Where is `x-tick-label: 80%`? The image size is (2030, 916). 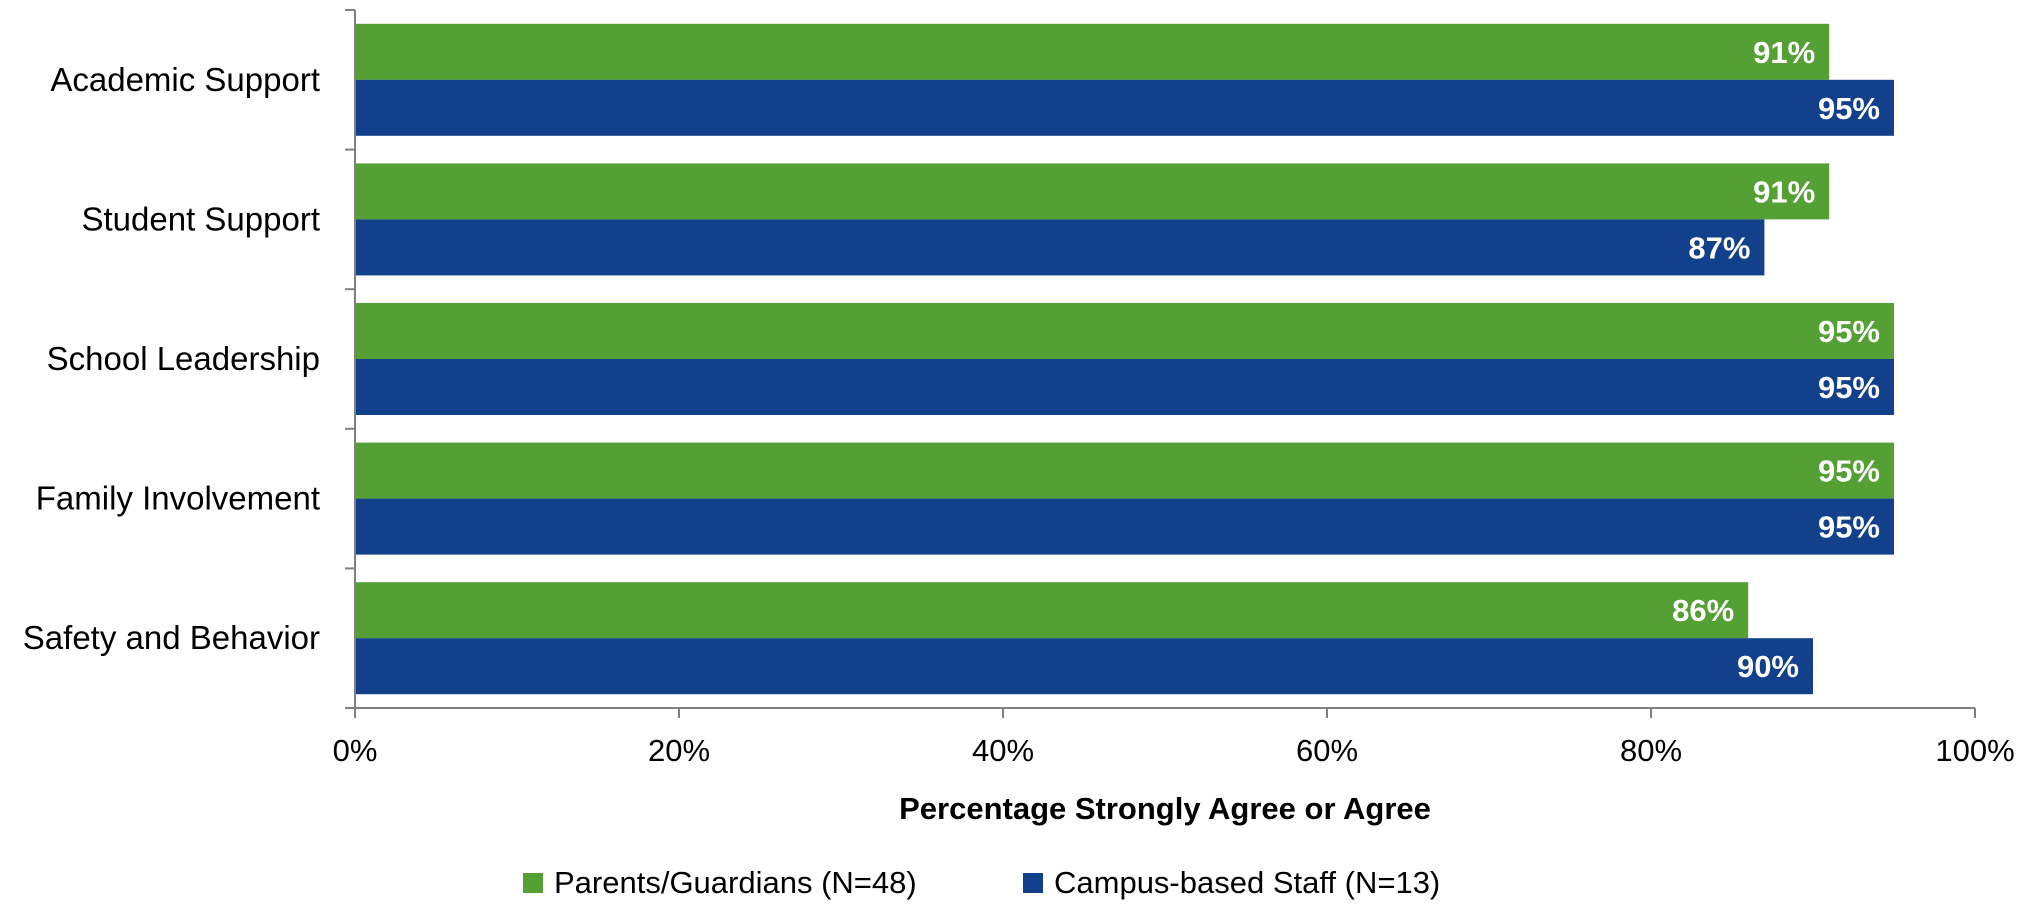 x-tick-label: 80% is located at coordinates (1651, 750).